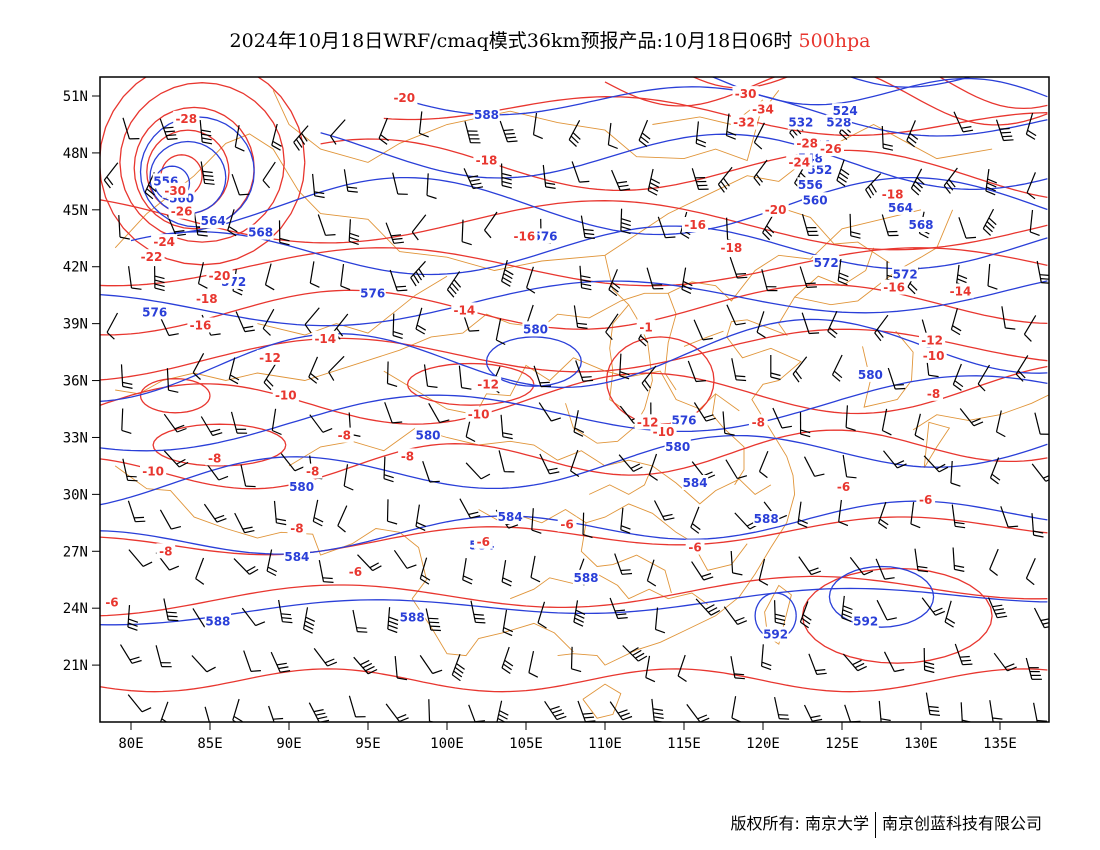  I want to click on svg-text: -24, so click(799, 162).